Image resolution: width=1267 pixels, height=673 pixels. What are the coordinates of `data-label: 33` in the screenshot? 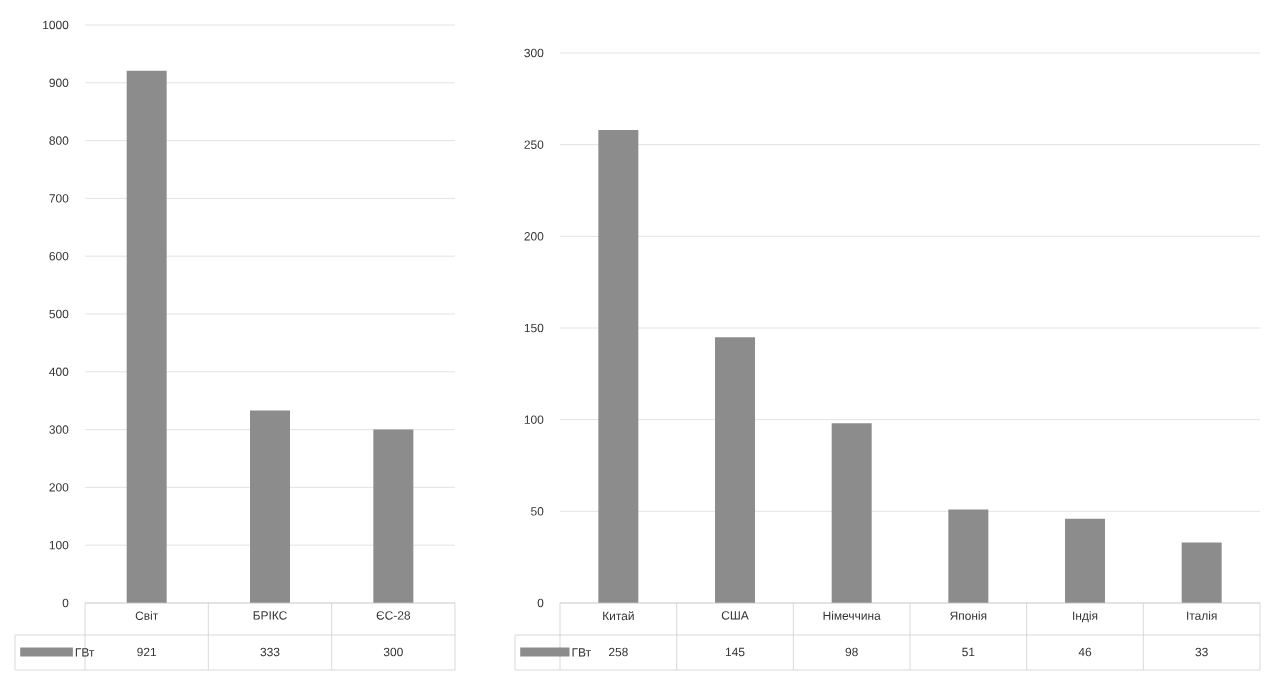 It's located at (1201, 652).